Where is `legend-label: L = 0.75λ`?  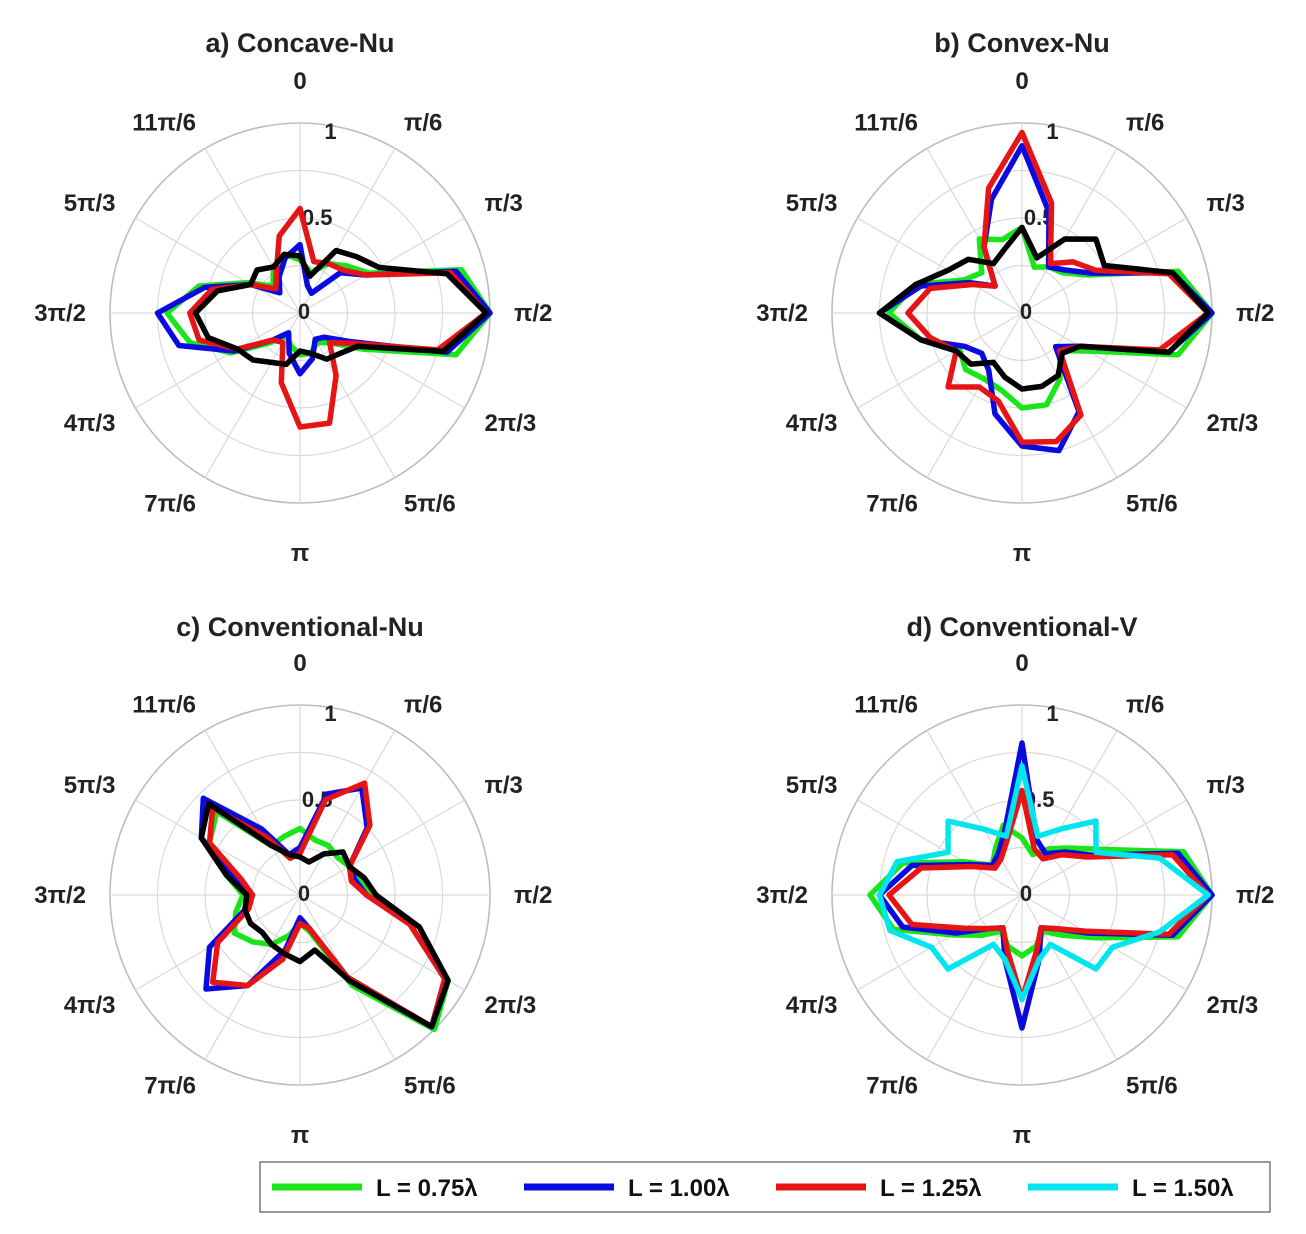
legend-label: L = 0.75λ is located at coordinates (427, 1188).